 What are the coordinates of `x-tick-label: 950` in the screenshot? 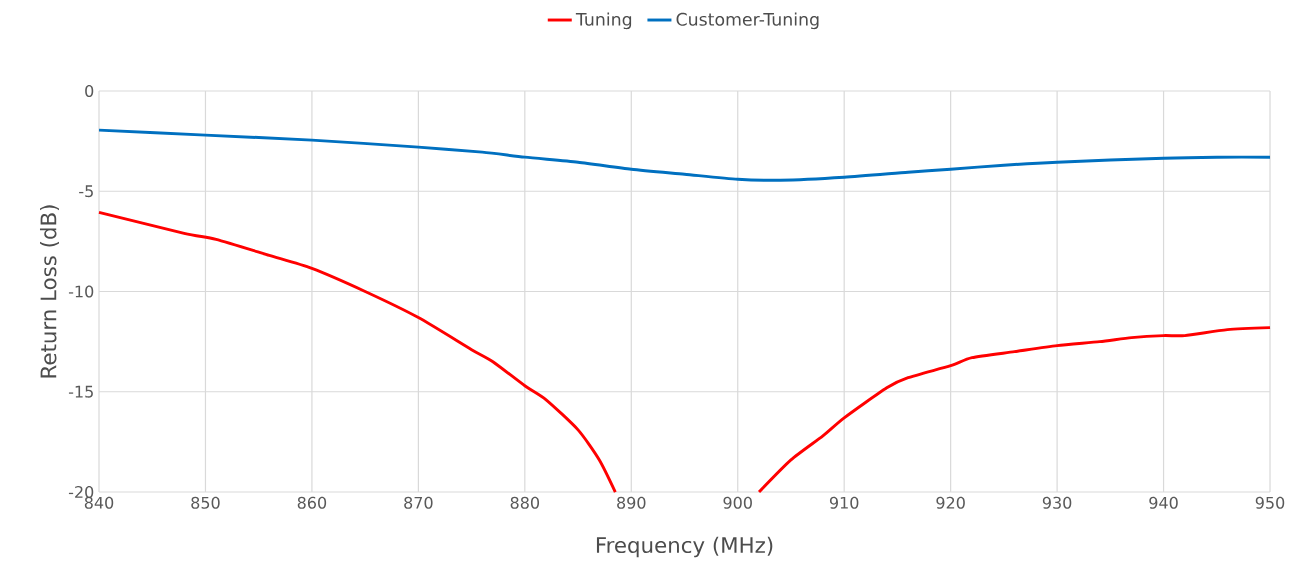 It's located at (1270, 502).